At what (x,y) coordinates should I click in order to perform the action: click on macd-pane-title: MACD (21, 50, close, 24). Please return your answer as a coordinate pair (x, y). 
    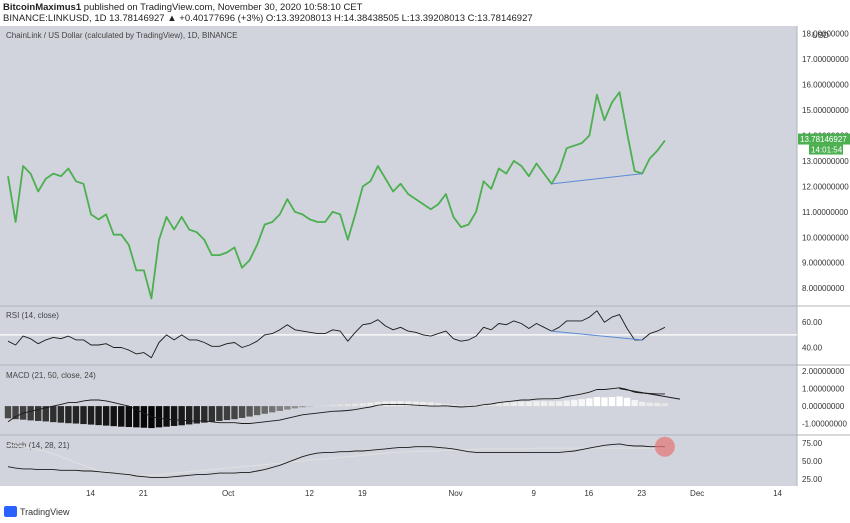
    Looking at the image, I should click on (51, 375).